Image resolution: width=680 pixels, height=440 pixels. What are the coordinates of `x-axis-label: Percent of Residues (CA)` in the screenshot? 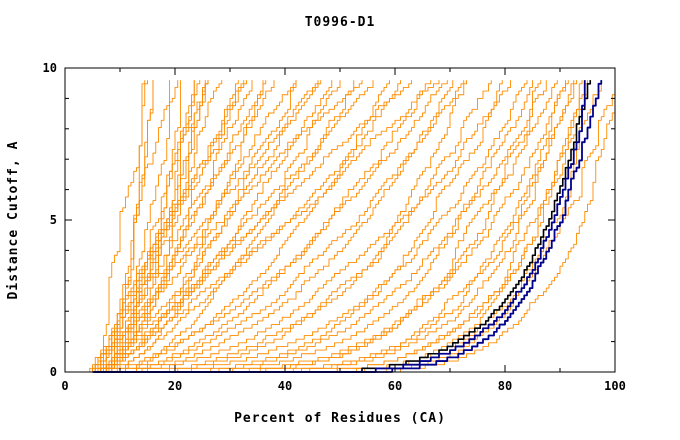 It's located at (340, 418).